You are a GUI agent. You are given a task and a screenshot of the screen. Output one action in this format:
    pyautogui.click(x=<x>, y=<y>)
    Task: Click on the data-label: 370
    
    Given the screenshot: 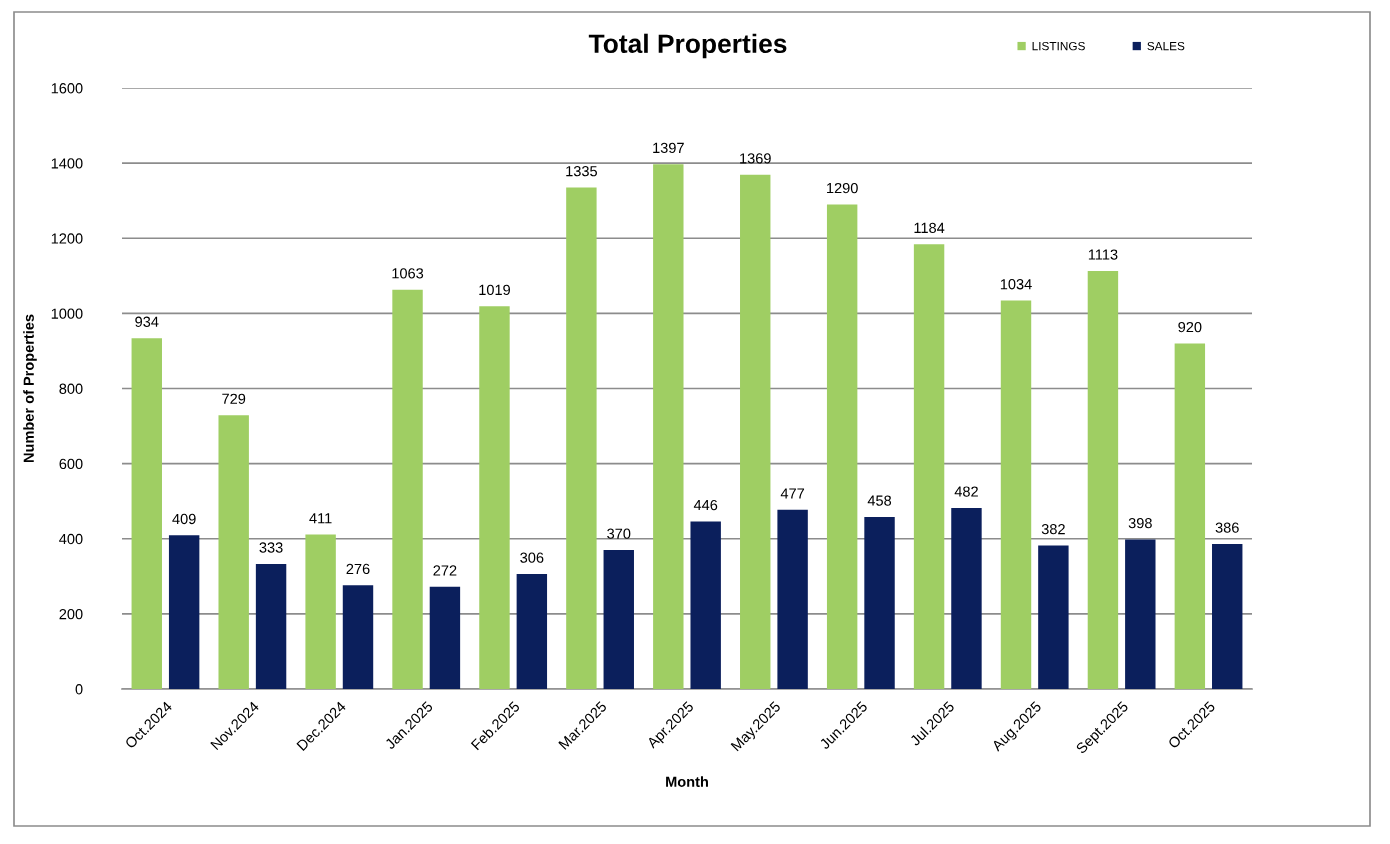 What is the action you would take?
    pyautogui.click(x=619, y=533)
    